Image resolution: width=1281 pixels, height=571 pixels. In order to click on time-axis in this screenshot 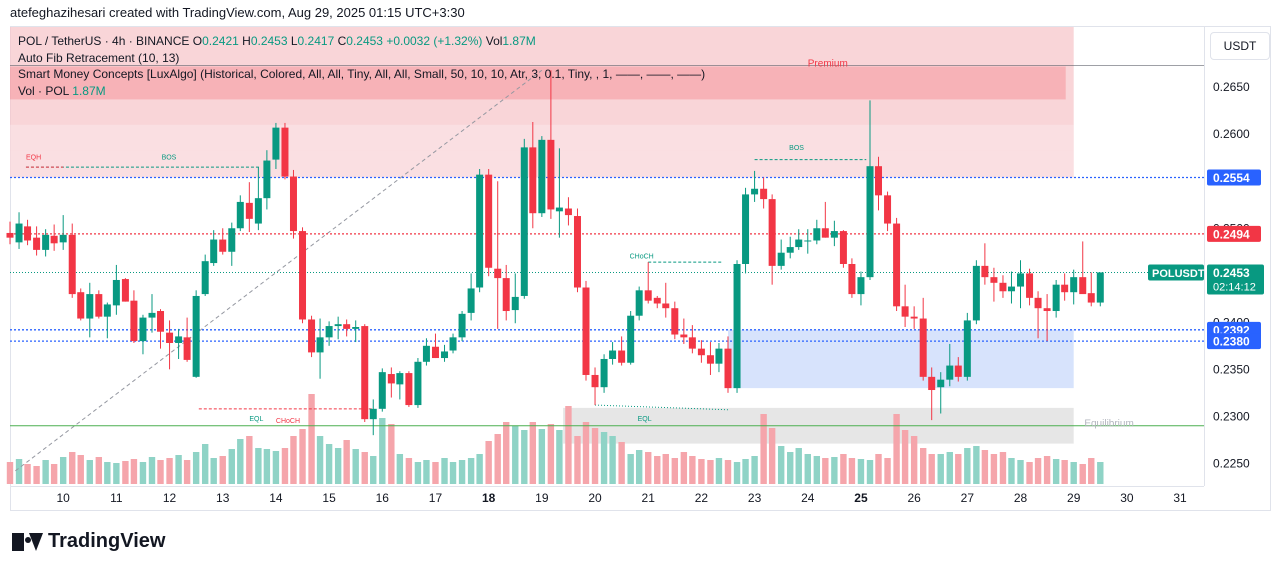, I will do `click(607, 499)`.